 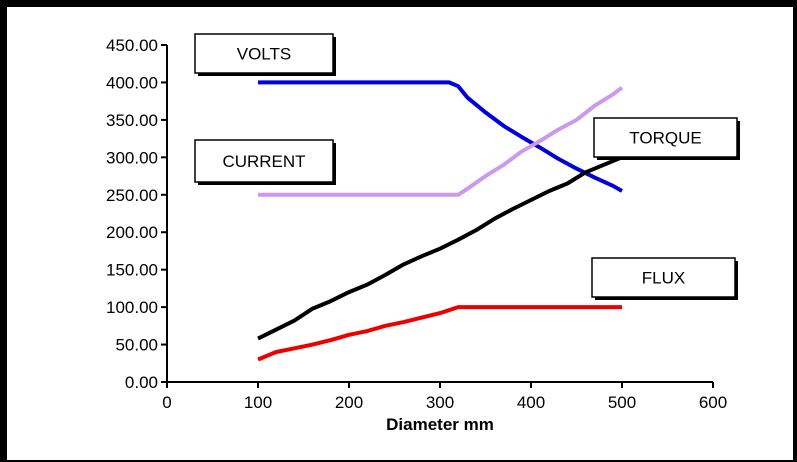 I want to click on y-tick-label: 300.00, so click(x=132, y=157).